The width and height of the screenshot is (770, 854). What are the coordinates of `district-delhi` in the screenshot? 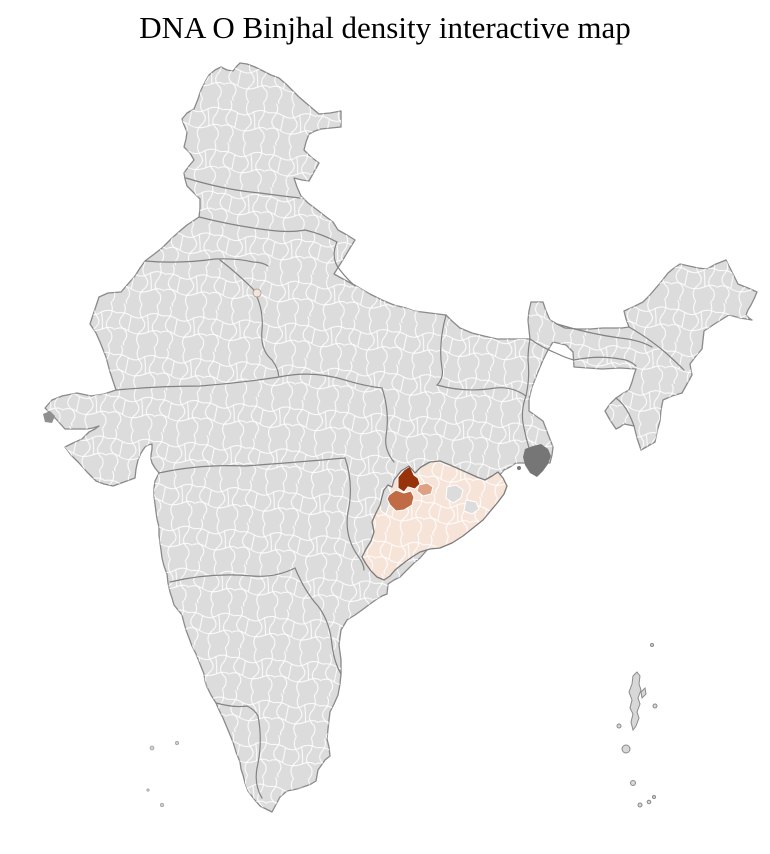 It's located at (257, 293).